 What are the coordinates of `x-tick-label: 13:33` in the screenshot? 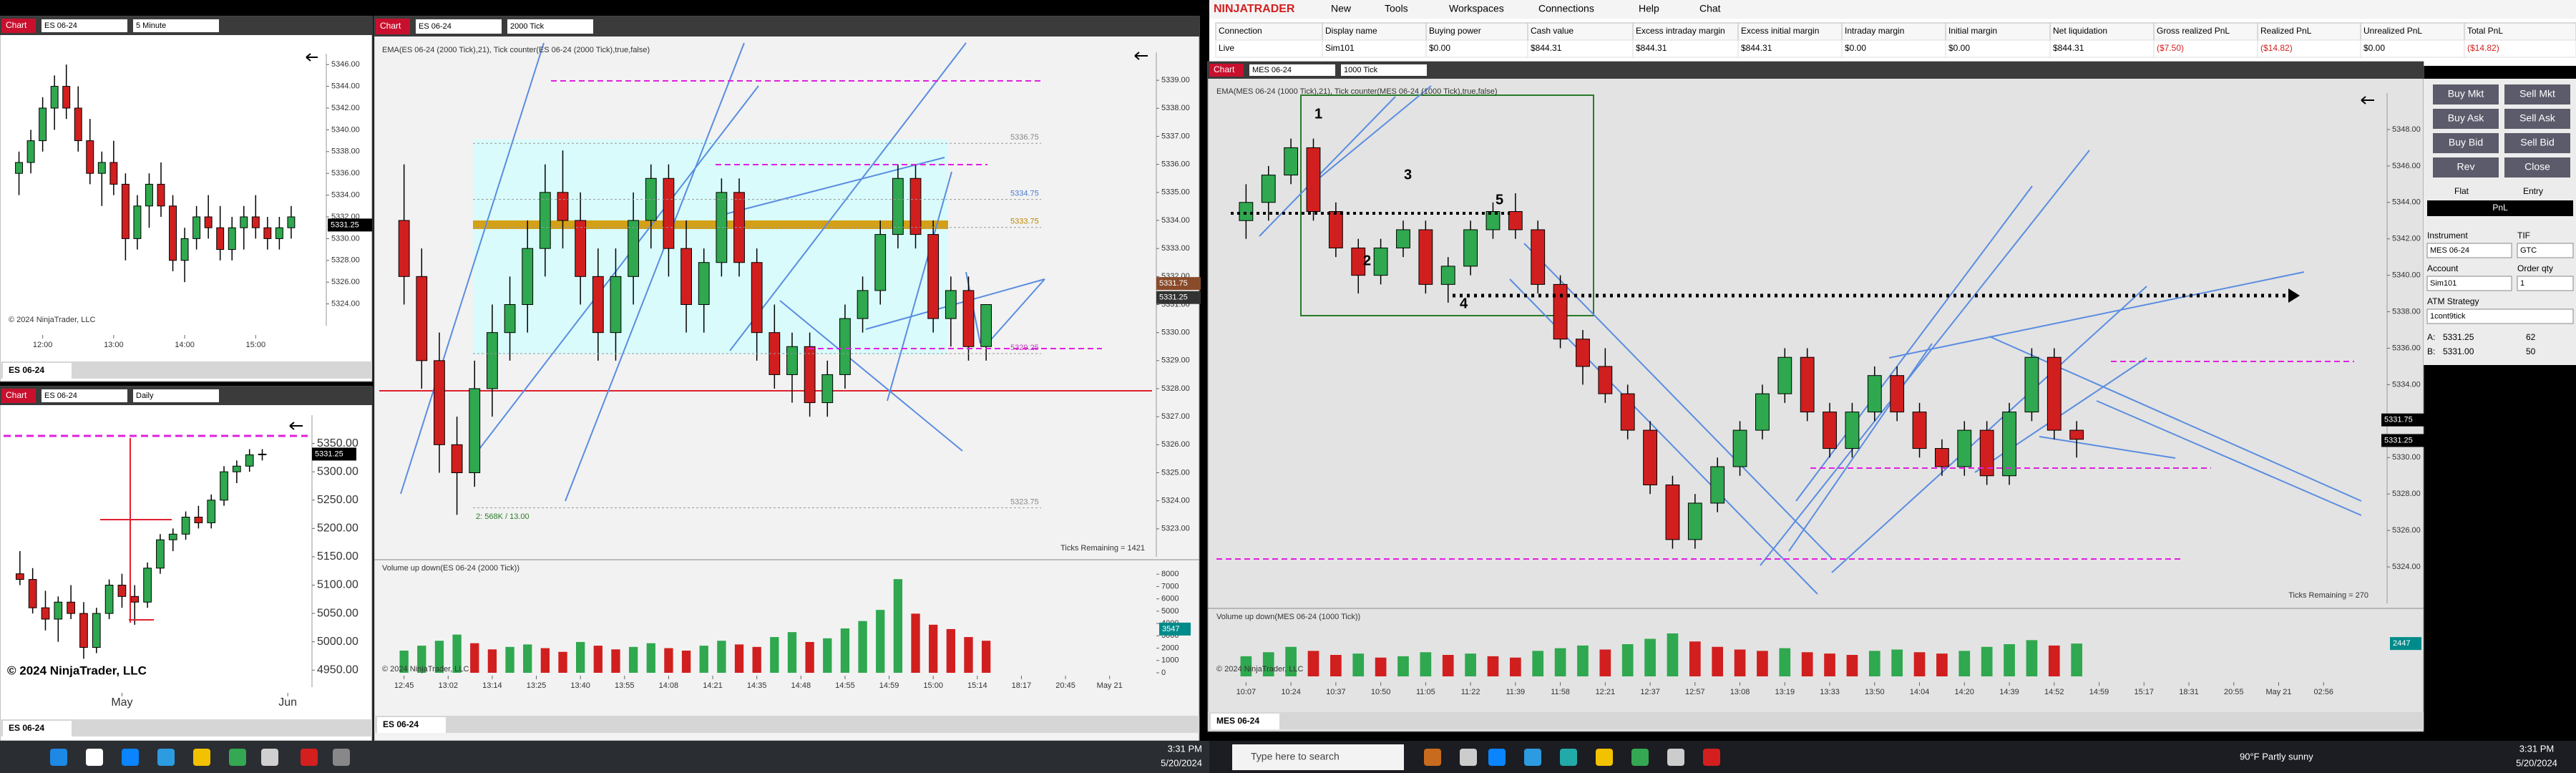 It's located at (1830, 692).